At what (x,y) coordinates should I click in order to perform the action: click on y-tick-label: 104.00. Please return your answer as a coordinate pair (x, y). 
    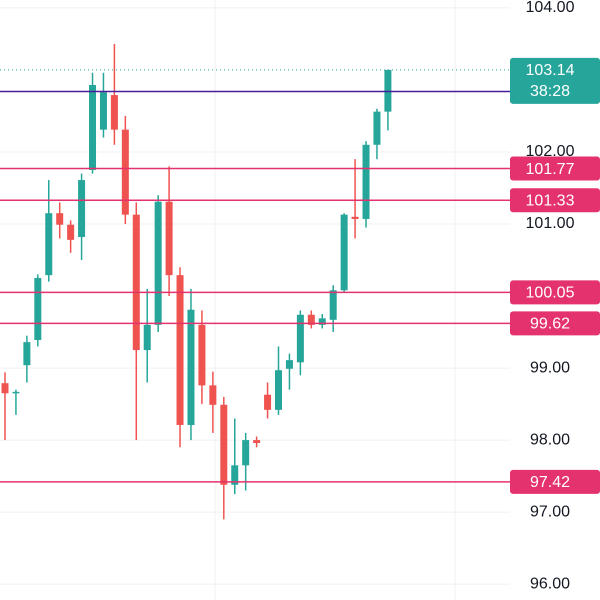
    Looking at the image, I should click on (550, 8).